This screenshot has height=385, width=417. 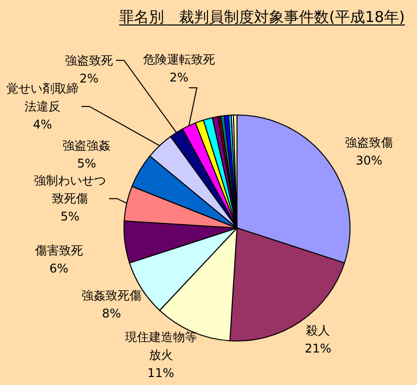 What do you see at coordinates (262, 17) in the screenshot?
I see `chart-title: 罪名別 裁判員制度対象事件数(平成18年)` at bounding box center [262, 17].